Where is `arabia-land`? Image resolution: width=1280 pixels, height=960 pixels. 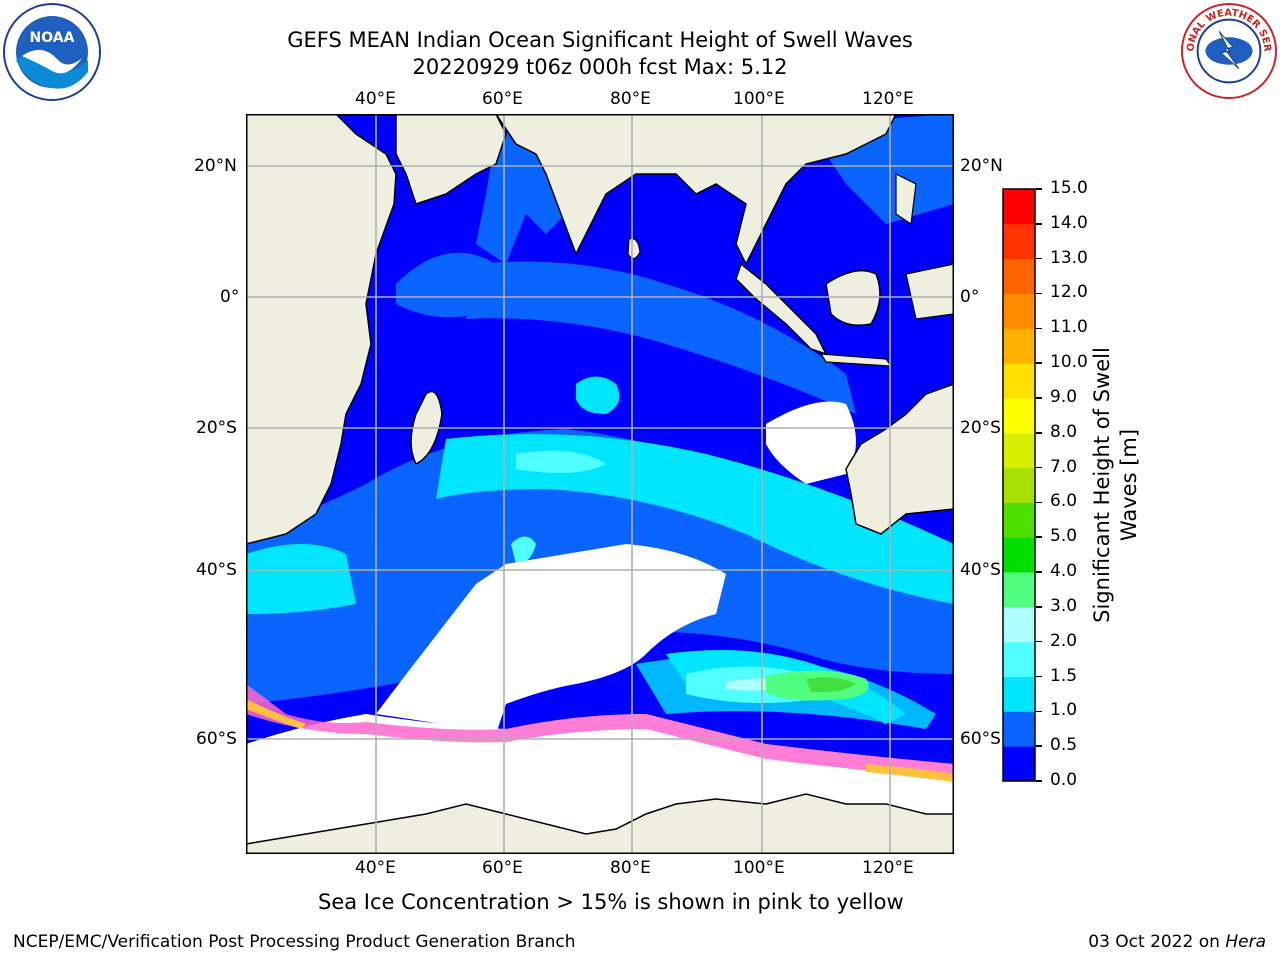
arabia-land is located at coordinates (451, 159).